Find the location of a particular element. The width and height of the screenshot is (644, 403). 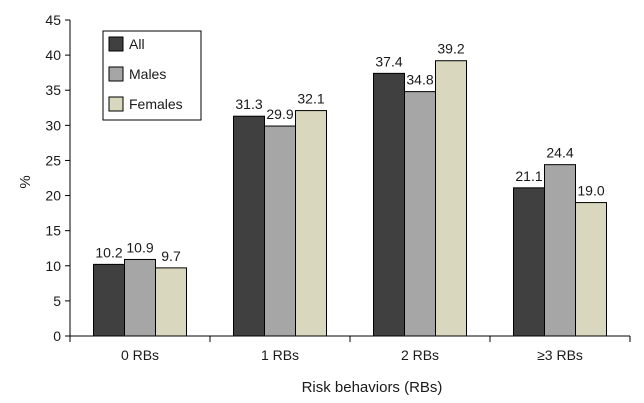

data-label: 34.8 is located at coordinates (419, 80).